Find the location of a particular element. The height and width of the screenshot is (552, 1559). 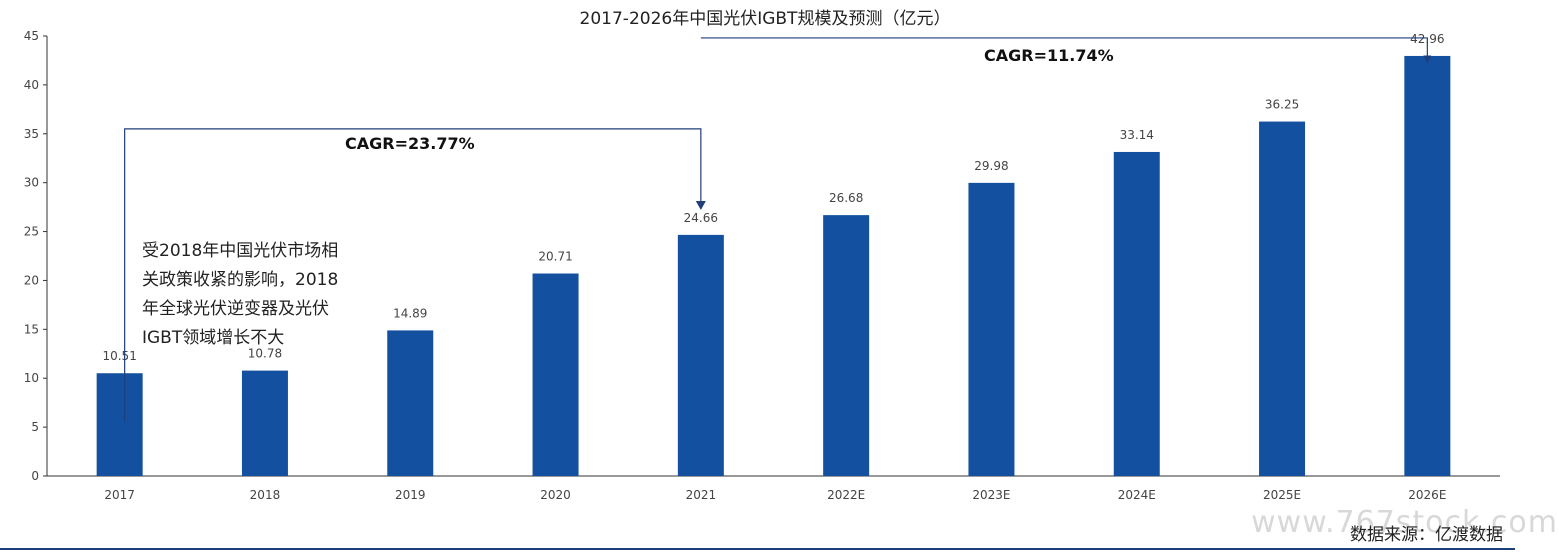

y-tick-label: 40 is located at coordinates (31, 85).